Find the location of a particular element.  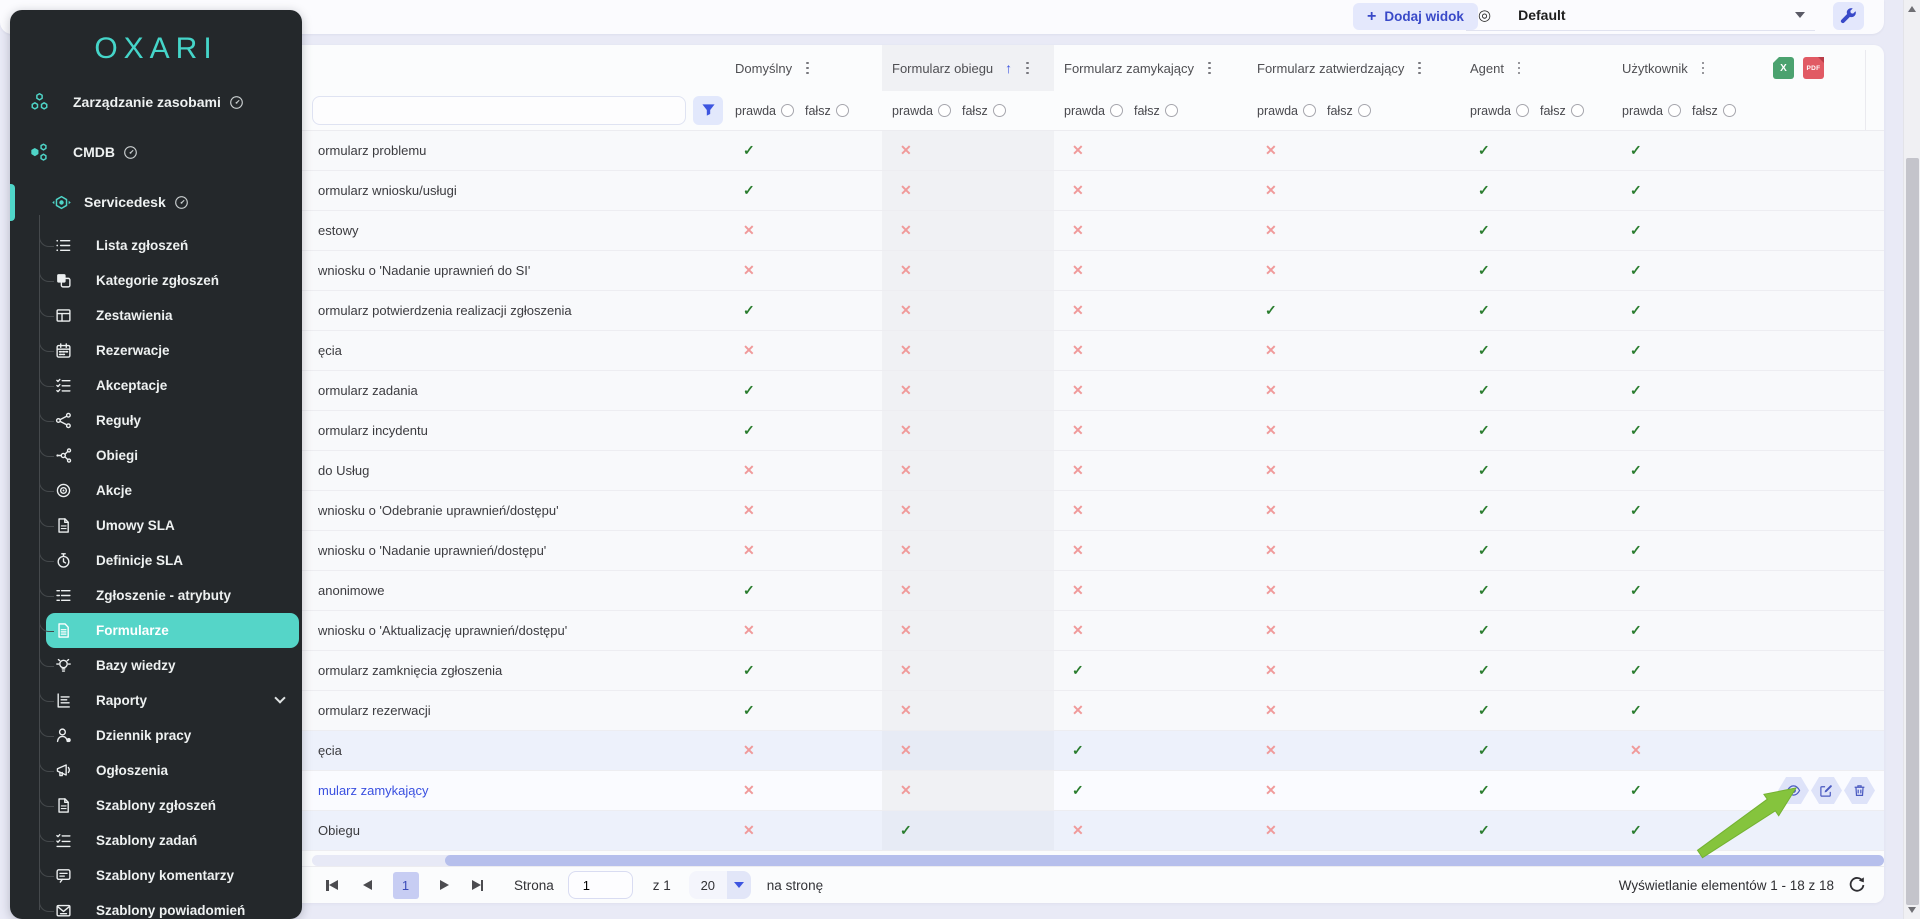

table-row: do Usług ✕ ✕ ✕ ✕ ✓ ✓ is located at coordinates (1072, 471).